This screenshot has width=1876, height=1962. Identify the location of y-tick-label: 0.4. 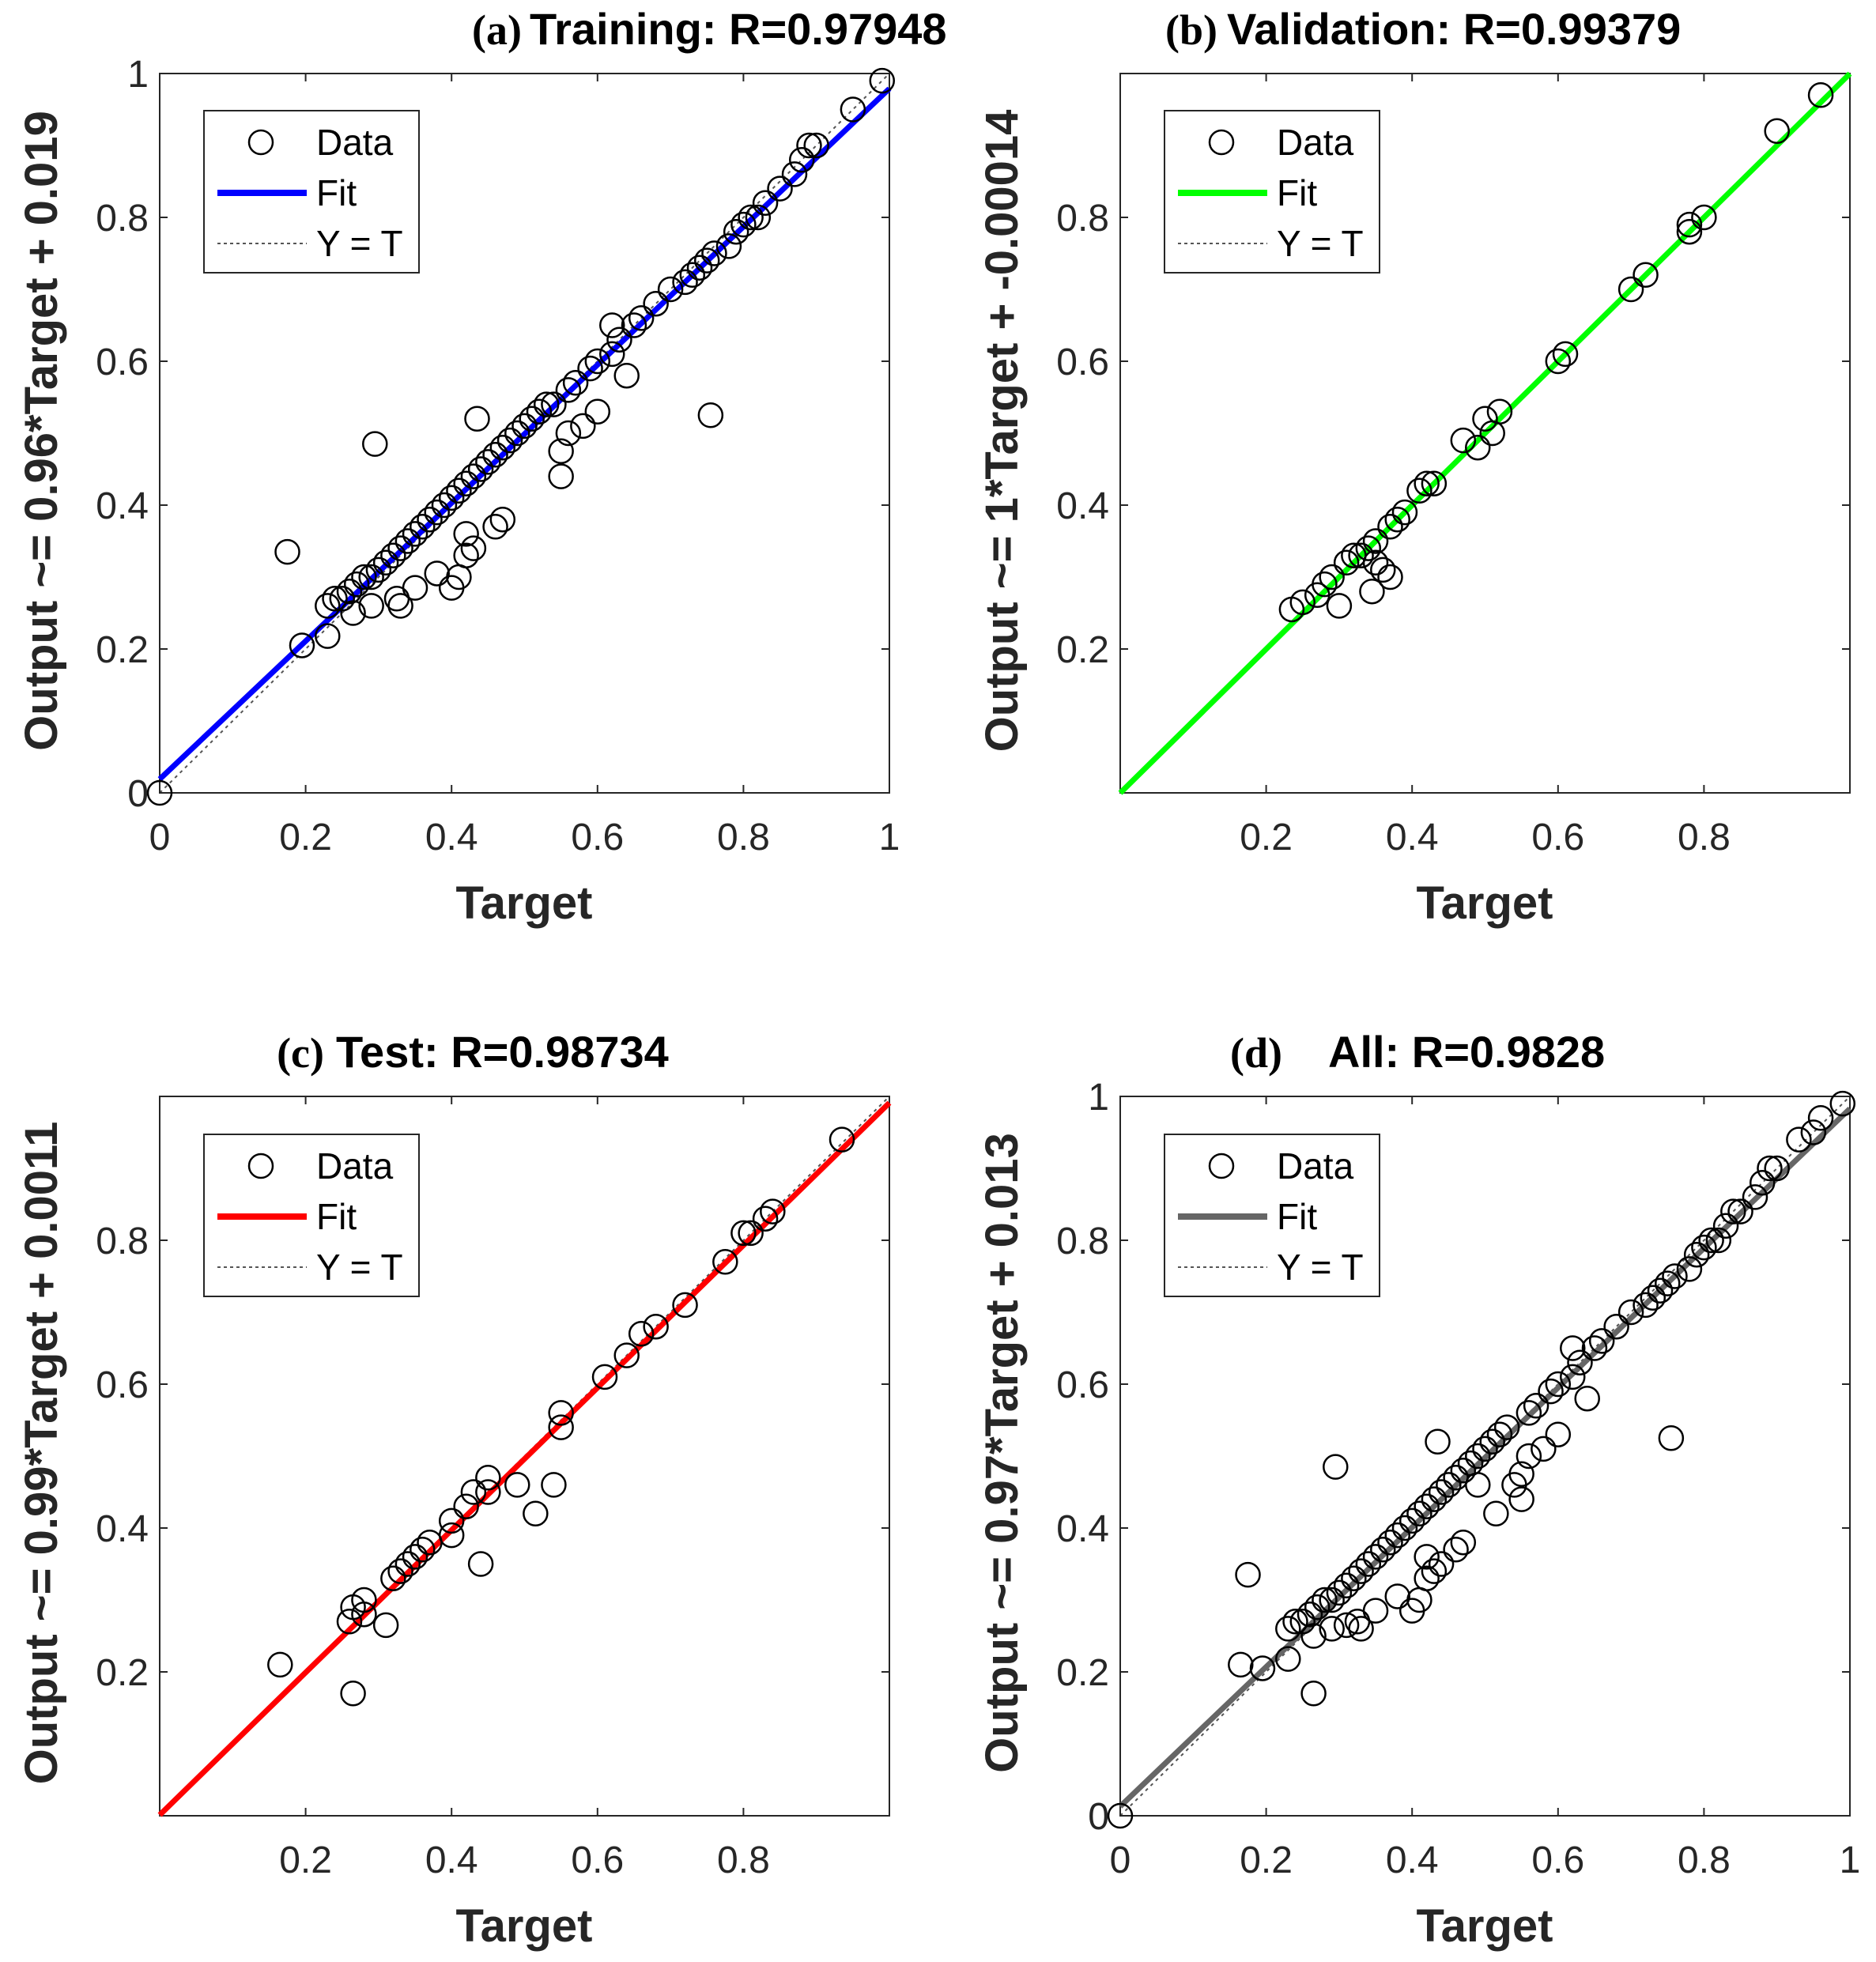
(1082, 1529).